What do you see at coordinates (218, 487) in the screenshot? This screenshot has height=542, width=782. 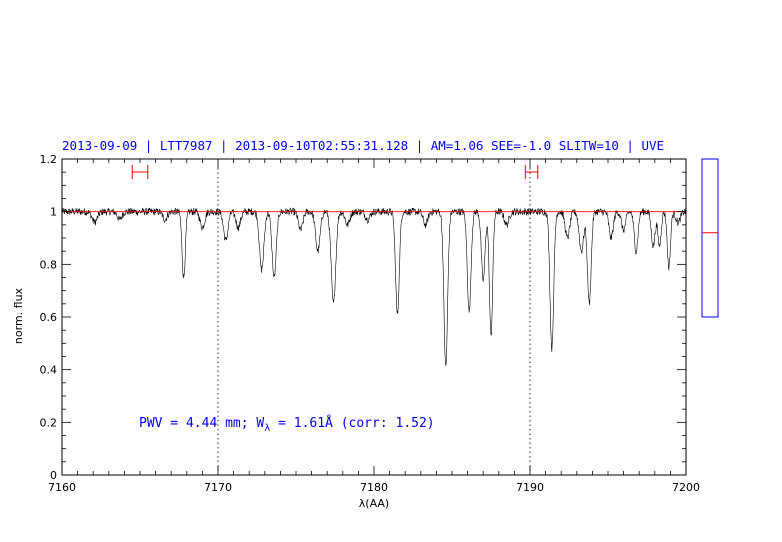 I see `x-tick-label: 7170` at bounding box center [218, 487].